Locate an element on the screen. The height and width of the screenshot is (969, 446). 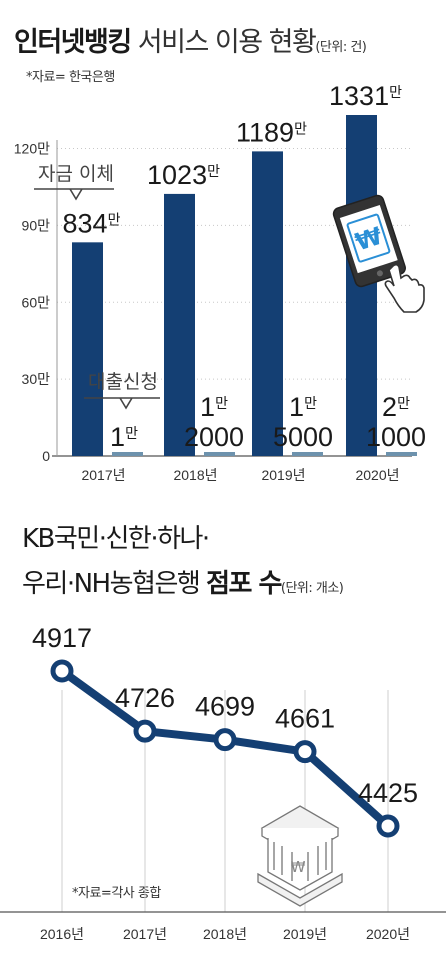
data-label: 4661 is located at coordinates (305, 719).